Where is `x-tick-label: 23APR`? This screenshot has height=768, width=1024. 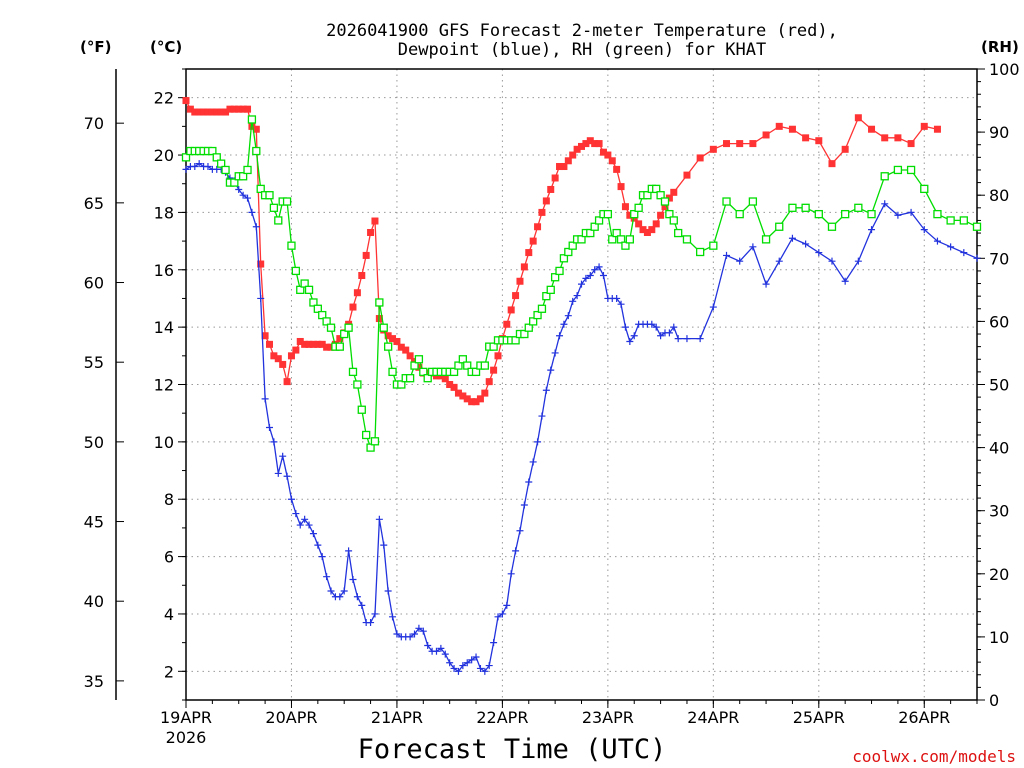
x-tick-label: 23APR is located at coordinates (608, 717).